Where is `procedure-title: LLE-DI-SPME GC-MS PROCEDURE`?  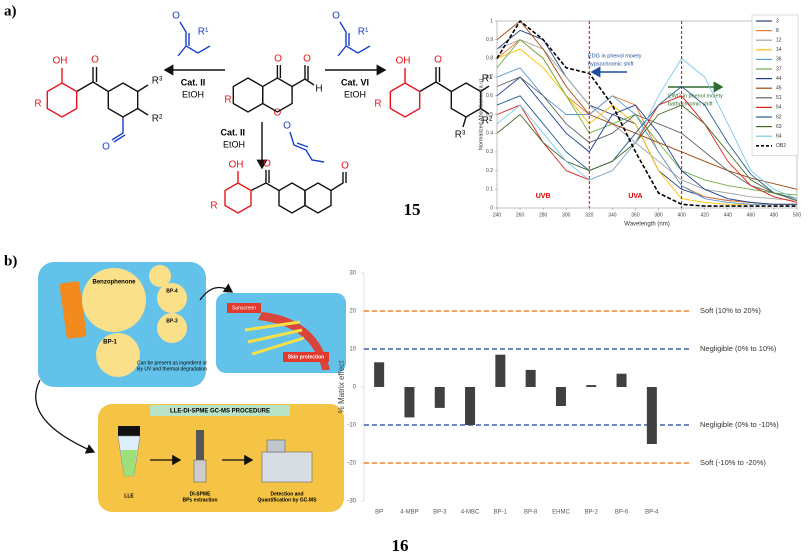 procedure-title: LLE-DI-SPME GC-MS PROCEDURE is located at coordinates (220, 412).